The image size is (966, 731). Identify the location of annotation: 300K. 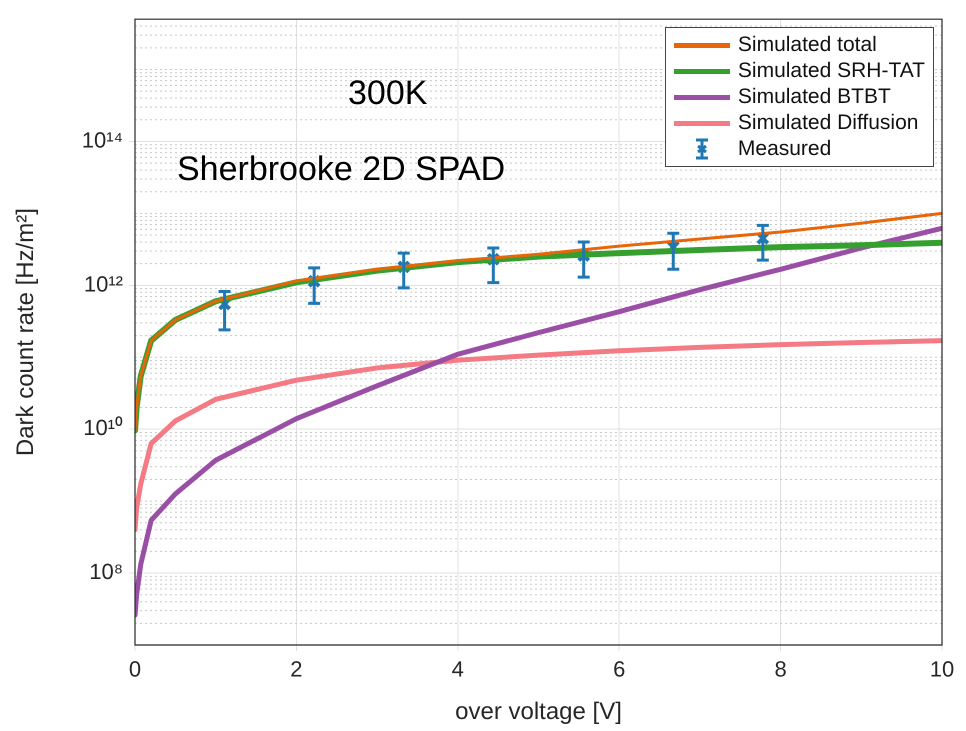
(388, 93).